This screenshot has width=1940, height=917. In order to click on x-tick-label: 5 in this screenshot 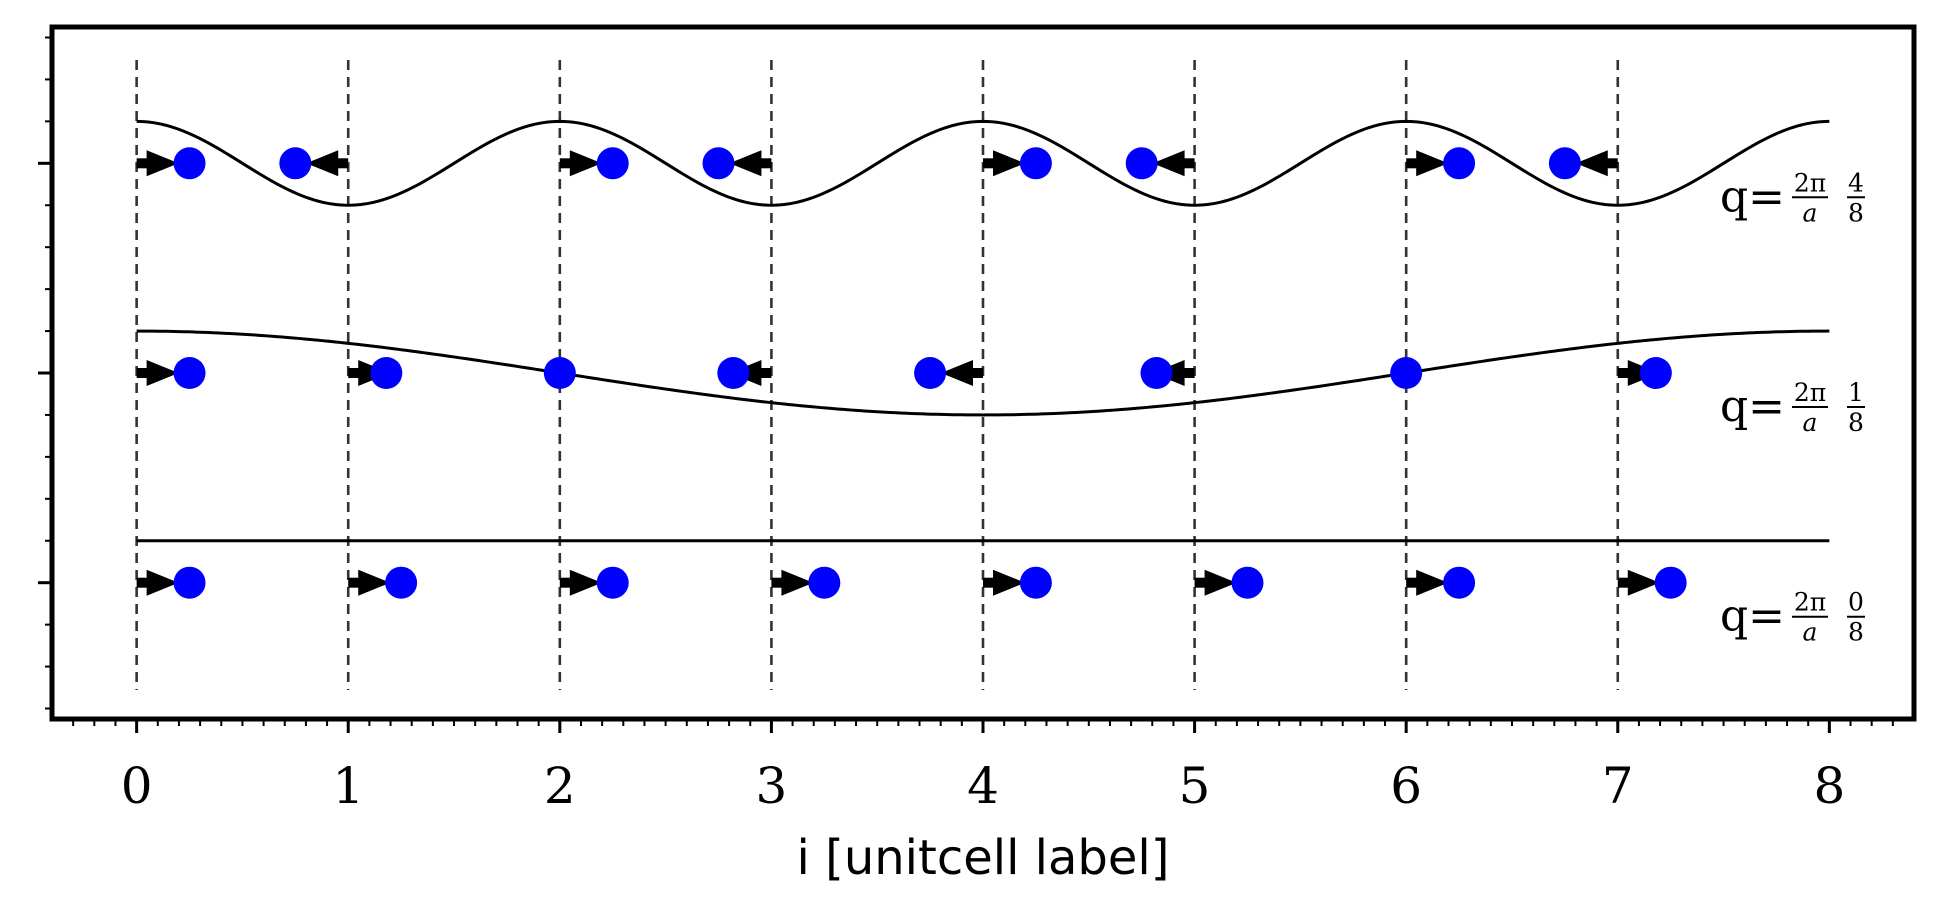, I will do `click(1195, 786)`.